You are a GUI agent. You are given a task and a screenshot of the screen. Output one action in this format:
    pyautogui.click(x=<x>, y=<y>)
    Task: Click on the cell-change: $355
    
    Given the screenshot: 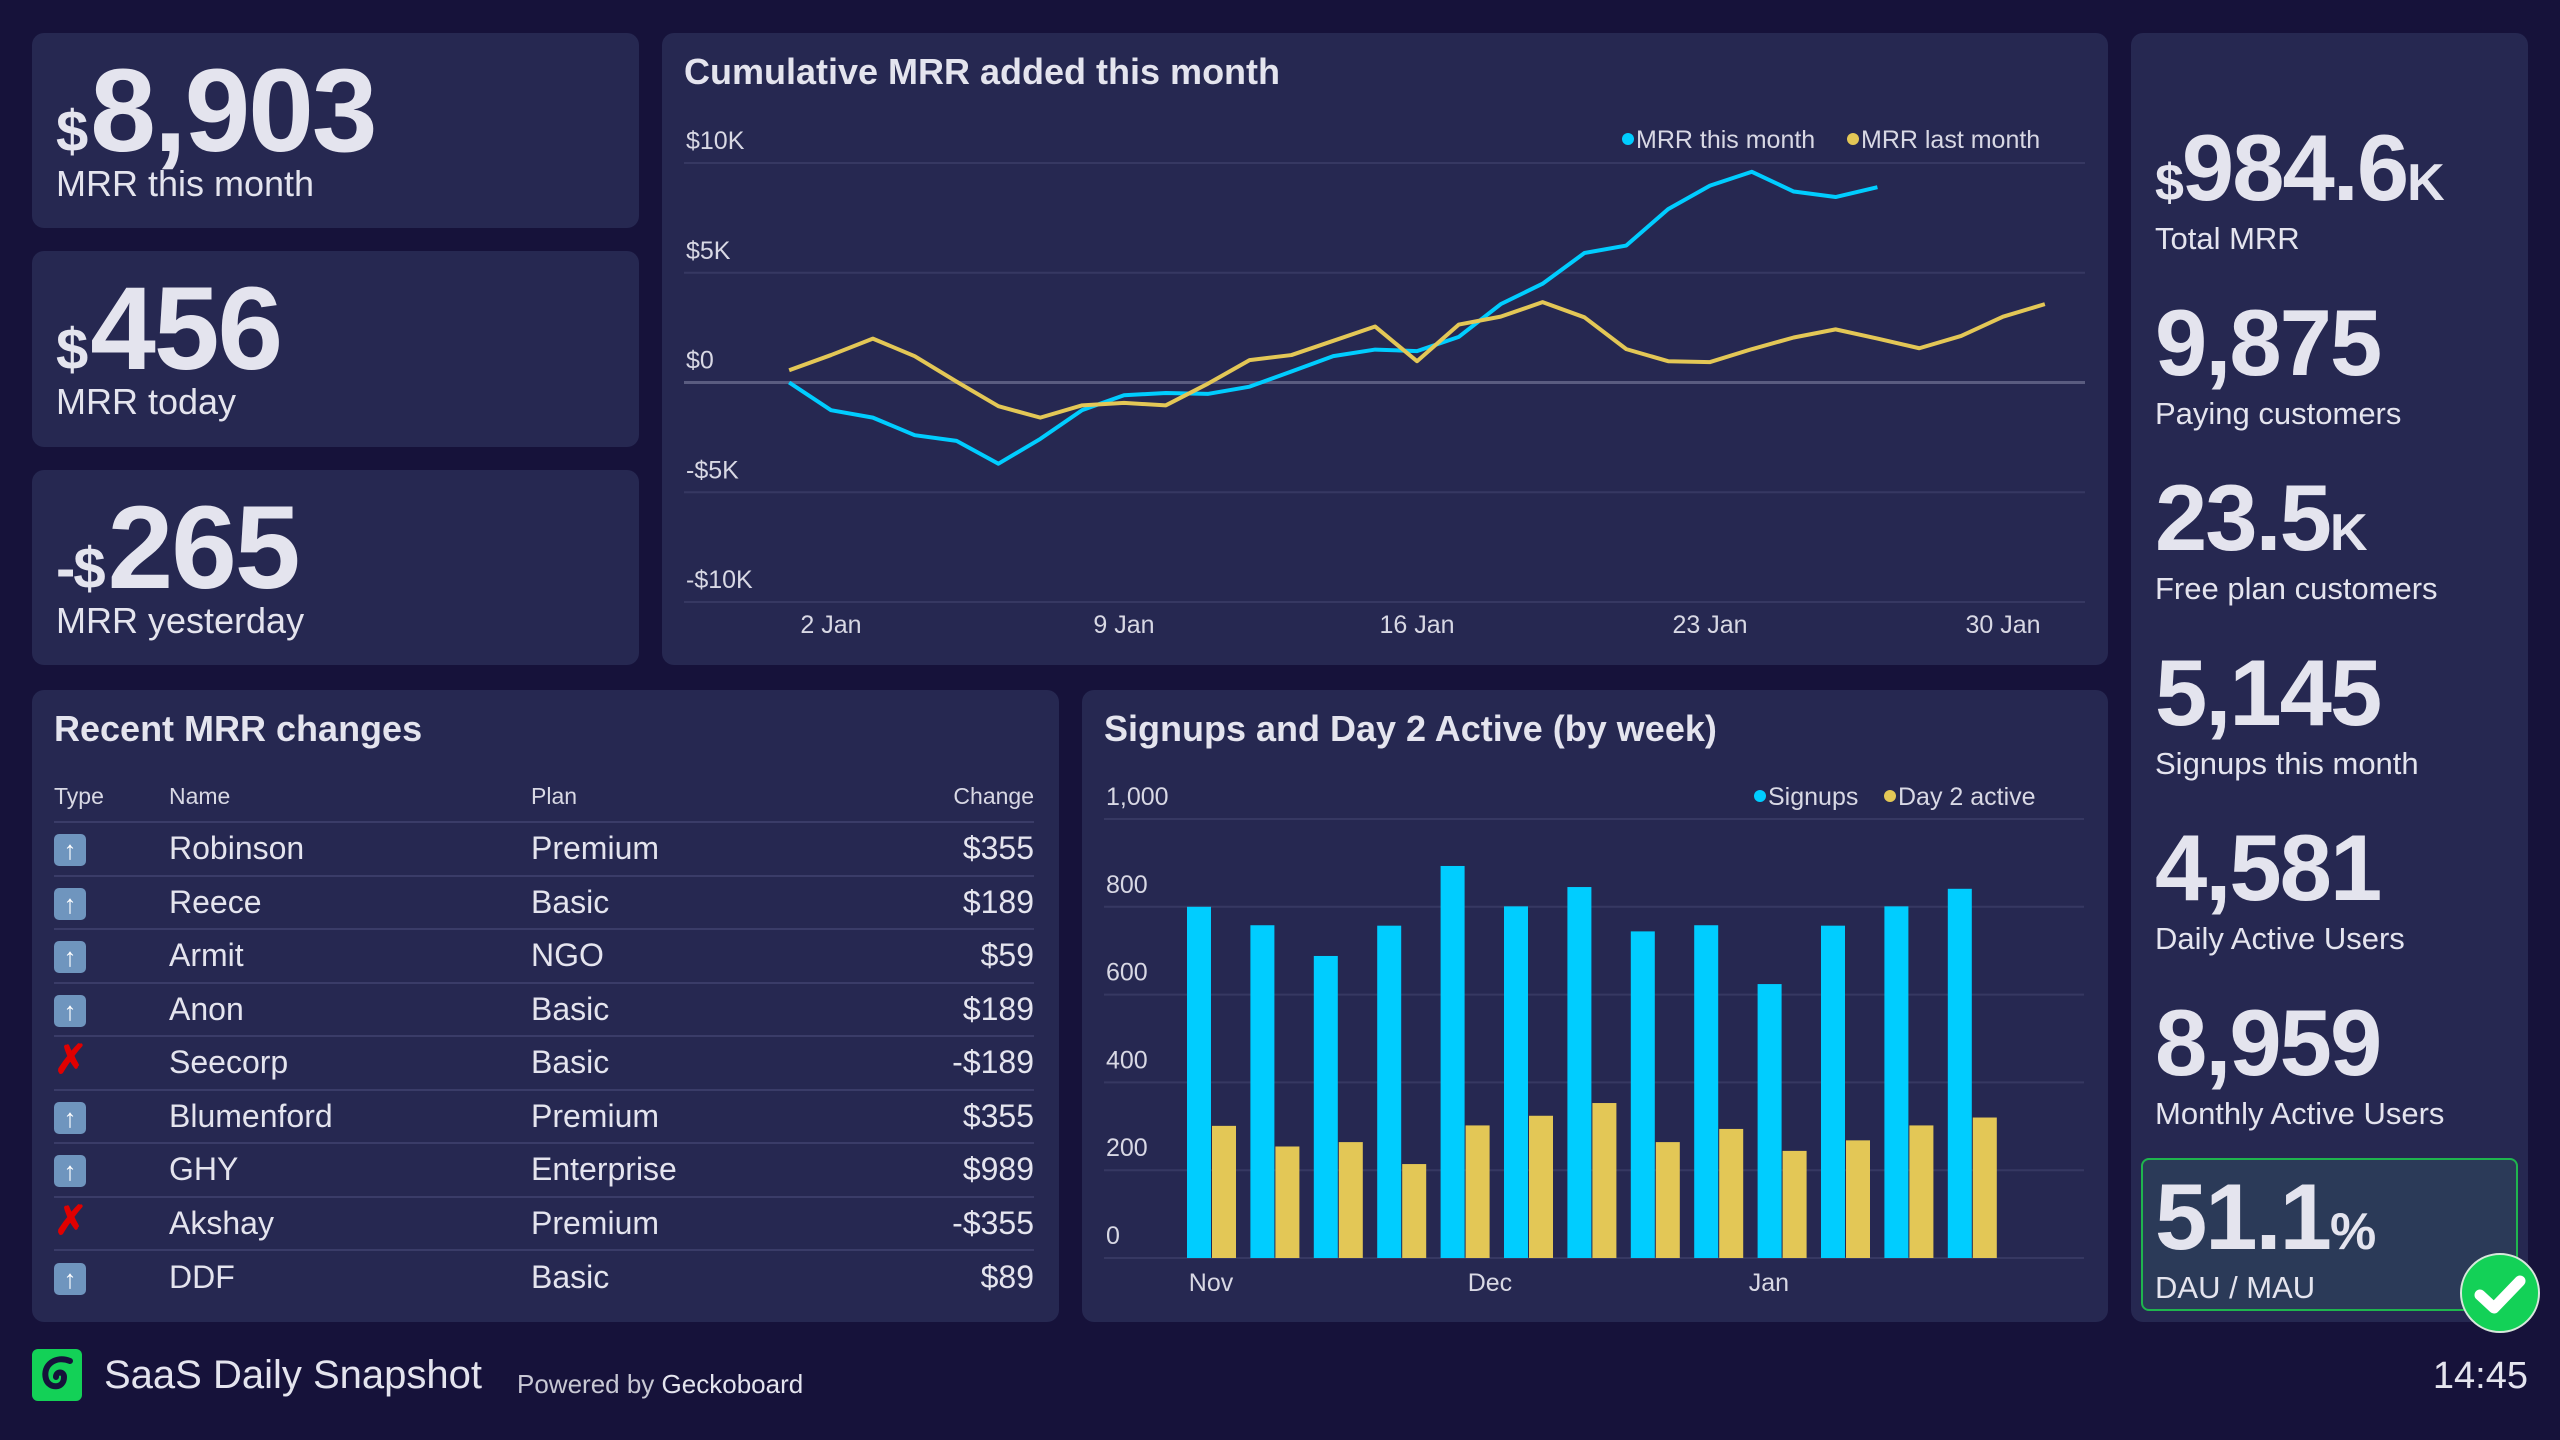 What is the action you would take?
    pyautogui.click(x=943, y=1116)
    